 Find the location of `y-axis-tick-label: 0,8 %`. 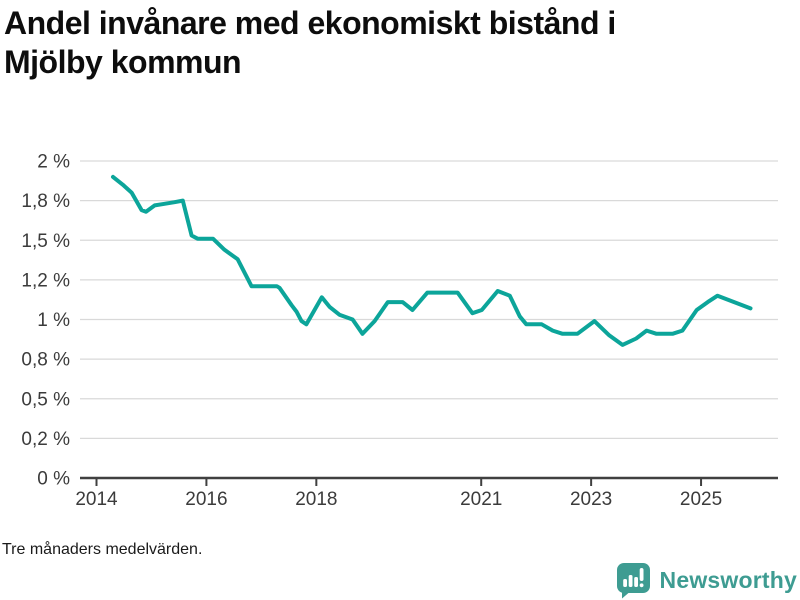

y-axis-tick-label: 0,8 % is located at coordinates (45, 360).